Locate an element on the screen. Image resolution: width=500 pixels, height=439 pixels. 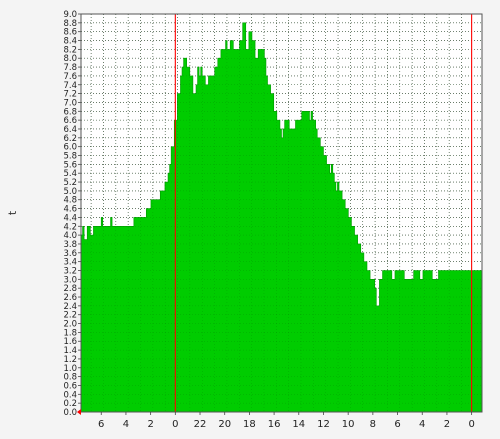
y-tick-label: 6.8 is located at coordinates (70, 112).